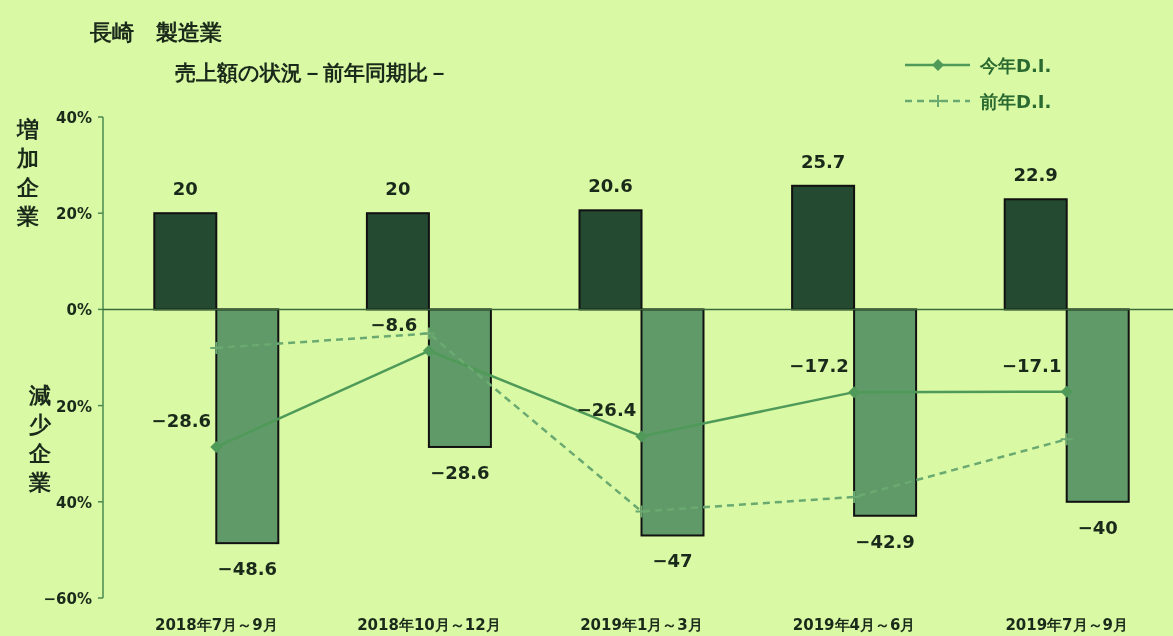  I want to click on x-tick-label: 2019年4月～6月, so click(854, 625).